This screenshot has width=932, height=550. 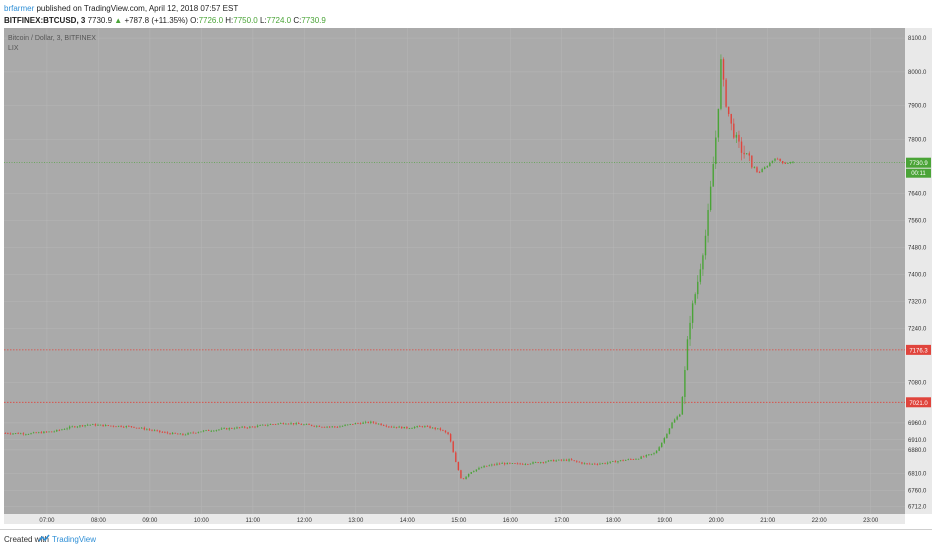 What do you see at coordinates (917, 383) in the screenshot?
I see `price-tick-label: 7080.0` at bounding box center [917, 383].